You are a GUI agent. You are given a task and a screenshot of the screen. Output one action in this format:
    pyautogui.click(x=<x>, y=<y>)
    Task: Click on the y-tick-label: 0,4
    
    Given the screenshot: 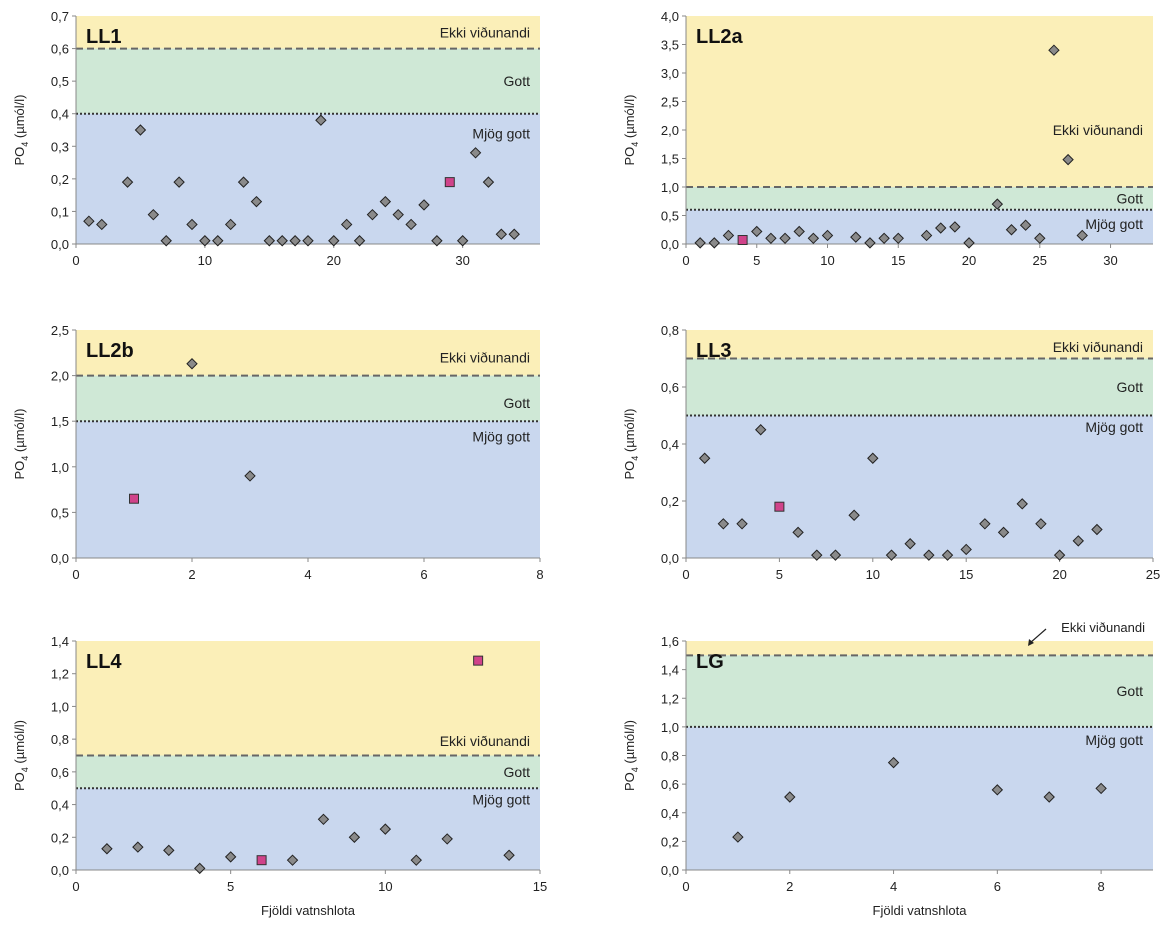 What is the action you would take?
    pyautogui.click(x=60, y=114)
    